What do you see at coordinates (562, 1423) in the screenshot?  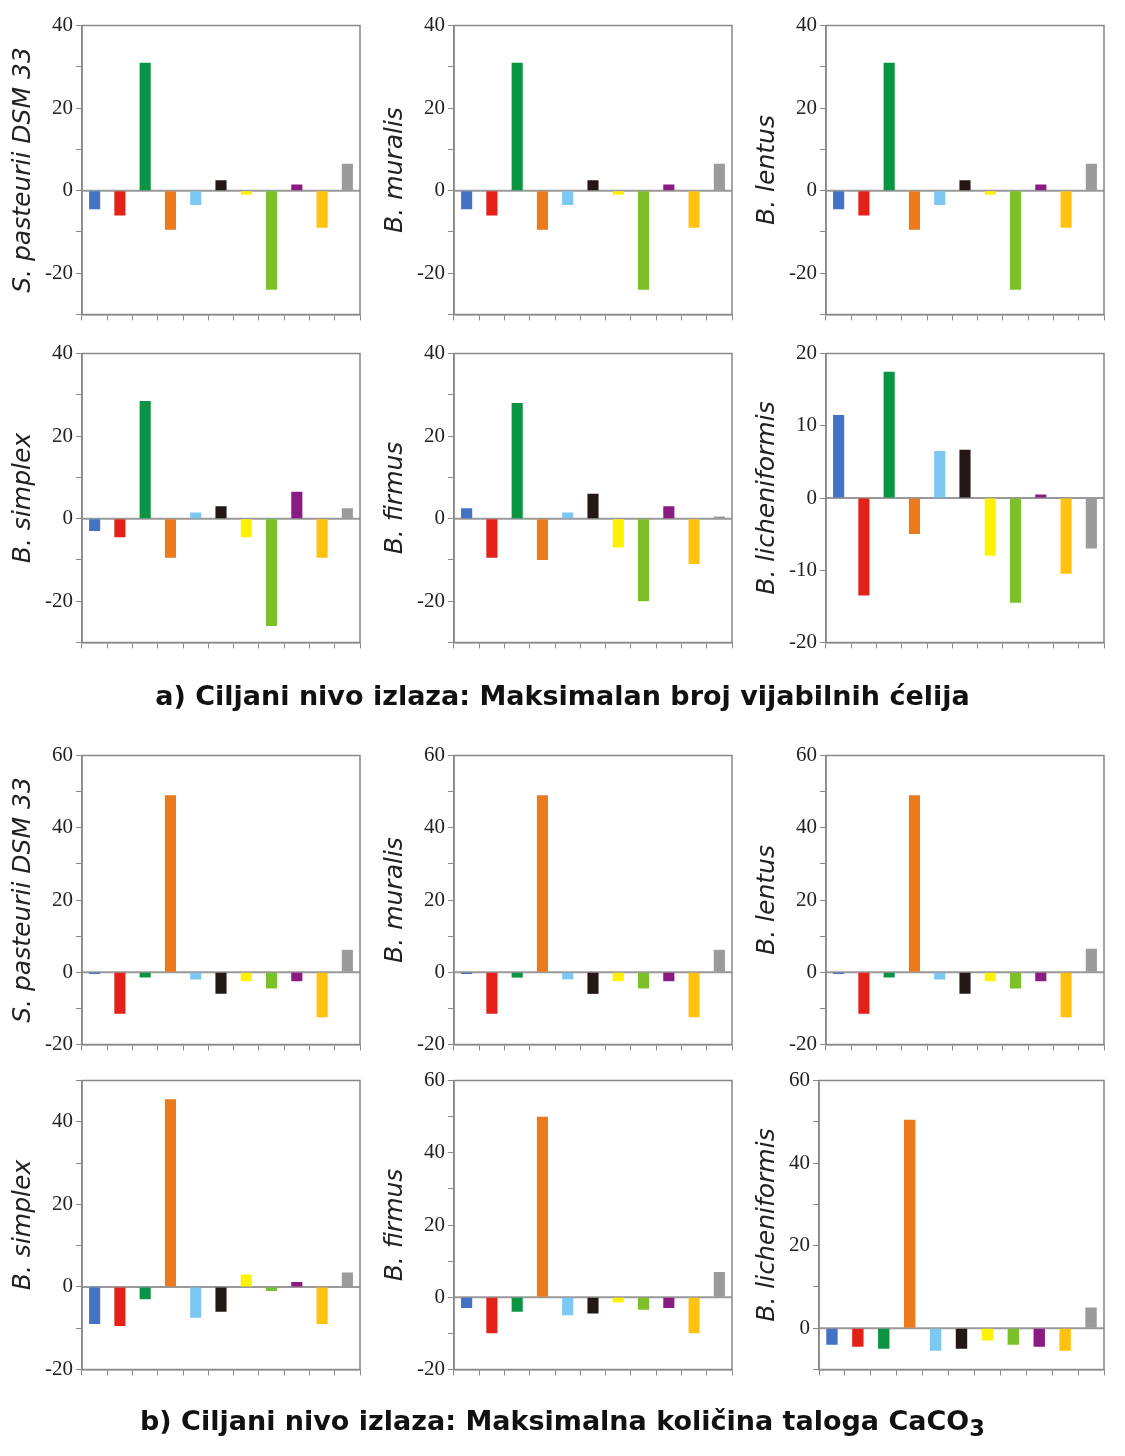 I see `text: b) Ciljani nivo izlaza: Maksimalna količina taloga CaCO$_{3}$` at bounding box center [562, 1423].